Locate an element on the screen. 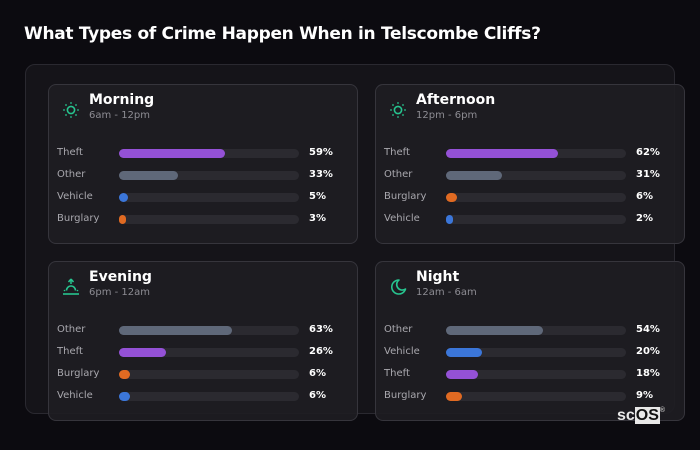 This screenshot has width=700, height=450. bar-row: Vehicle 5% is located at coordinates (203, 202).